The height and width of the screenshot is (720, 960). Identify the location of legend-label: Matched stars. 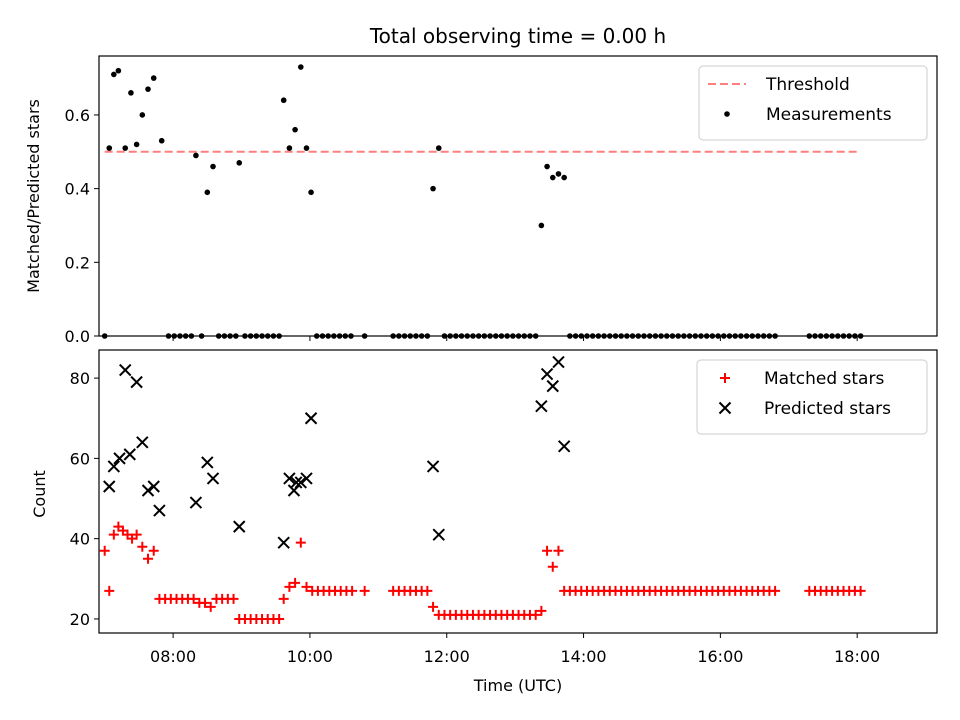
(824, 379).